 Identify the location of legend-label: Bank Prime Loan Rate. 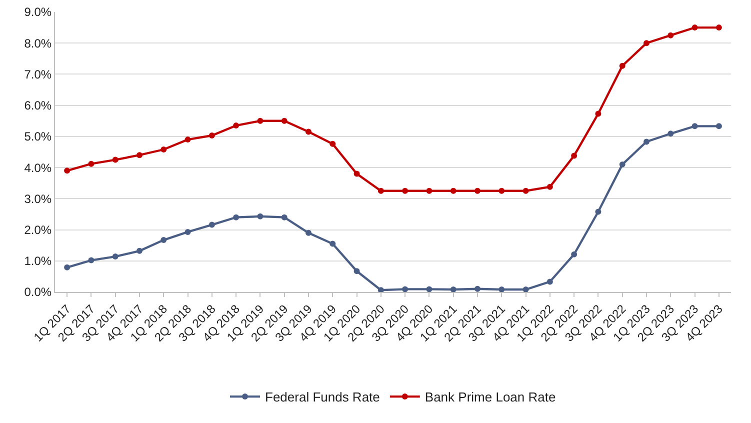
(490, 397).